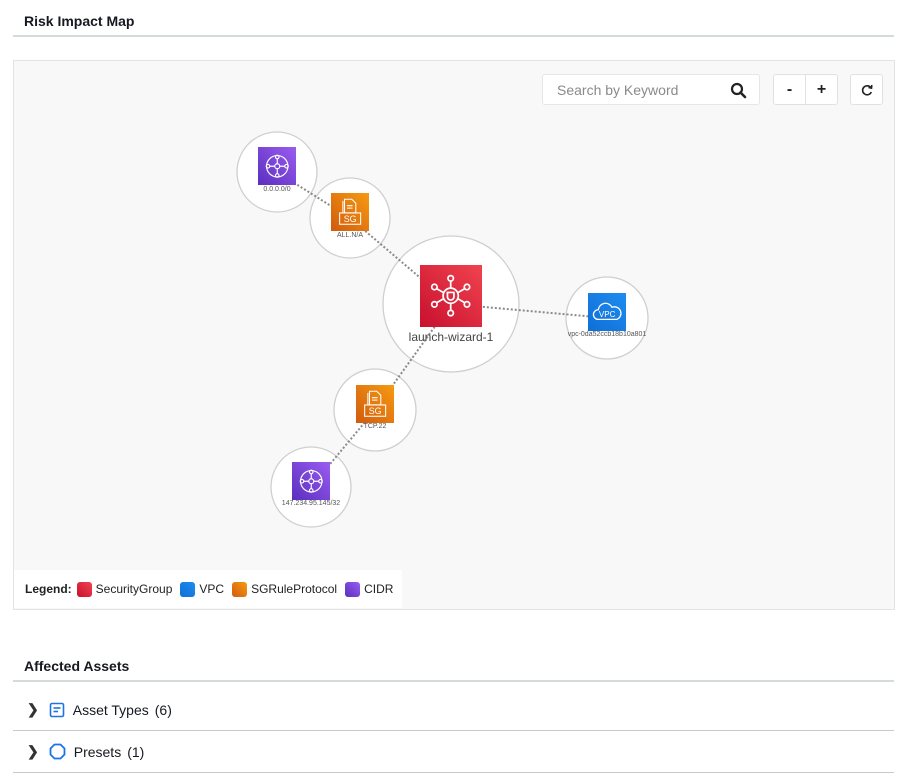 The width and height of the screenshot is (907, 784). I want to click on asset-types-section: ❯ Asset Types (6), so click(453, 709).